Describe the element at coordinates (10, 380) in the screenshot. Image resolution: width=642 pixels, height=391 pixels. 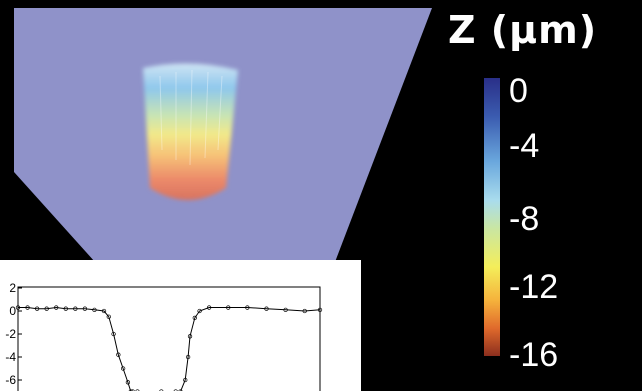
I see `y-tick-label: -6` at that location.